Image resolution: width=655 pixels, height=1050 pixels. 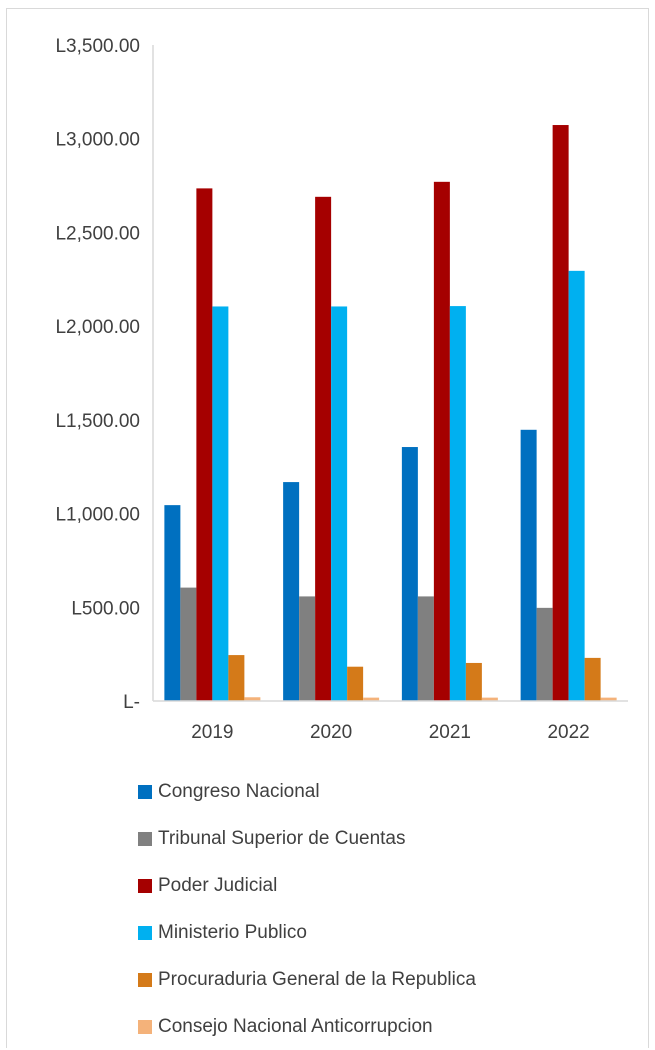 I want to click on y-tick-label: L-, so click(x=131, y=702).